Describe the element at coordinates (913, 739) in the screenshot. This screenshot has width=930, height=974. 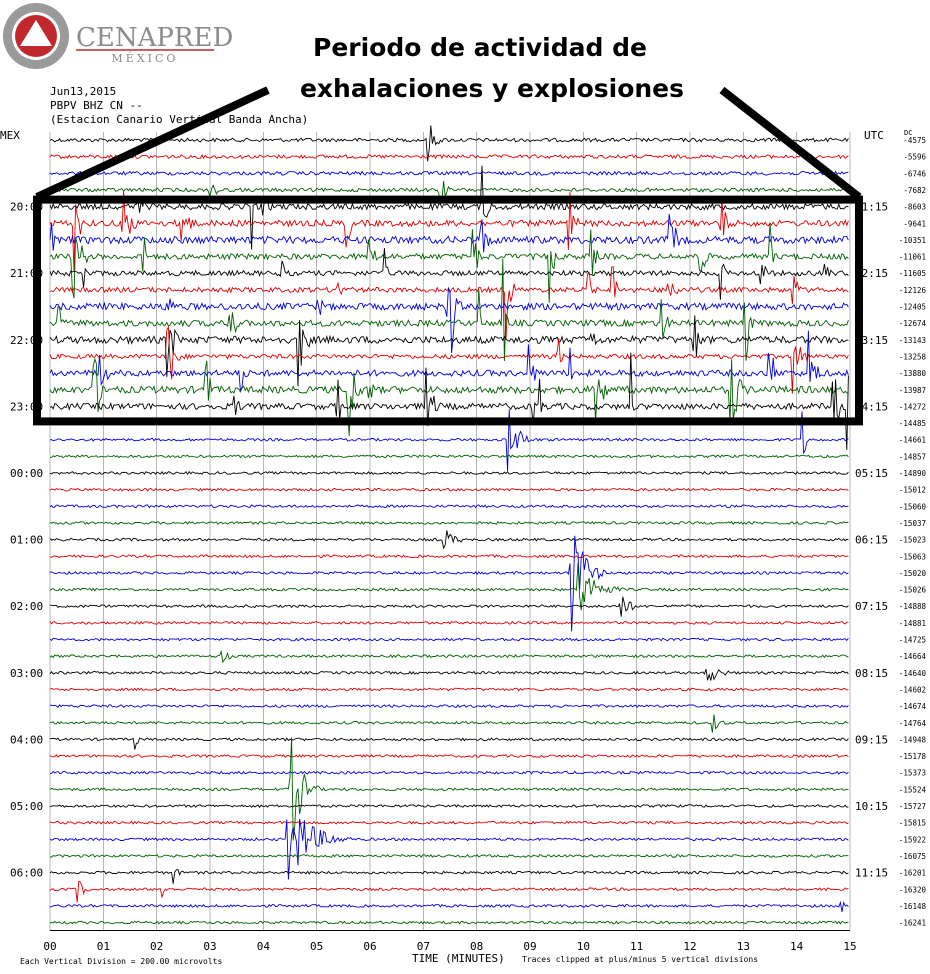
I see `dc-offset-label: -14948` at that location.